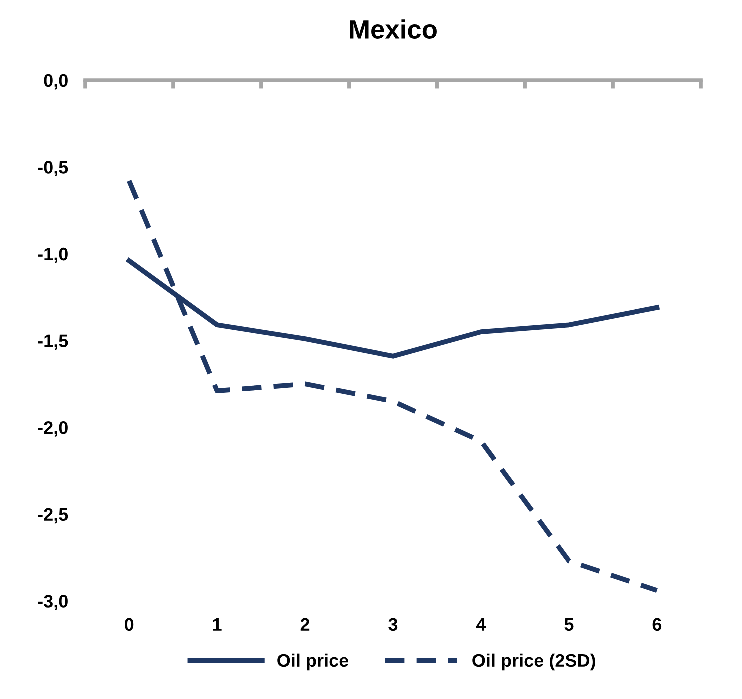 The height and width of the screenshot is (699, 742). I want to click on x-tick-label: 6, so click(657, 625).